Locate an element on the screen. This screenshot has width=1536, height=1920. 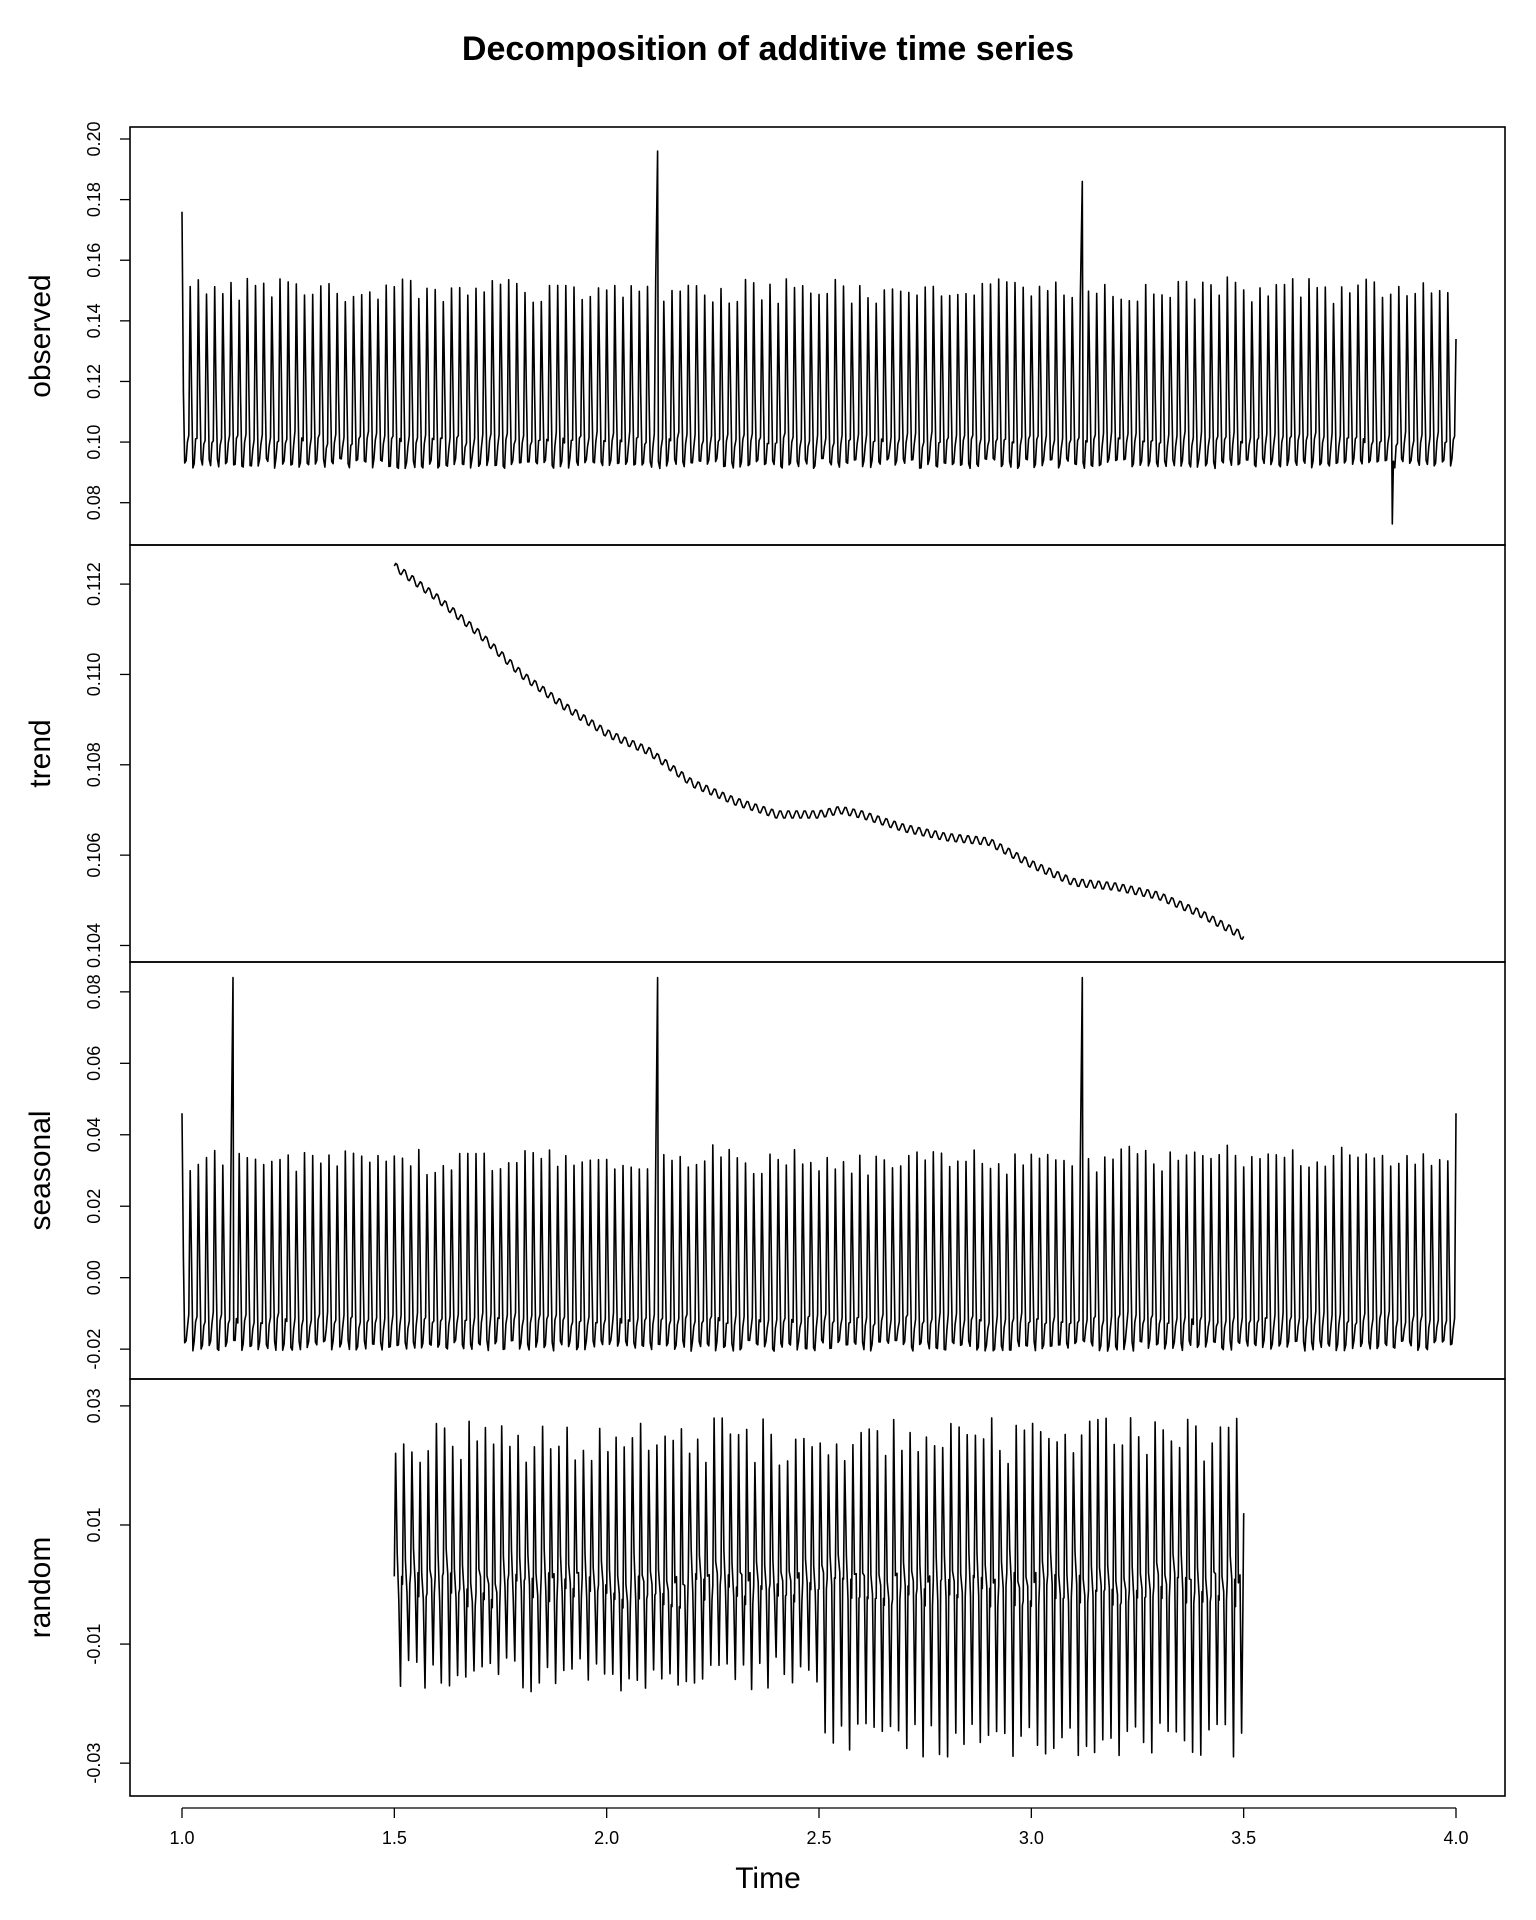
y-tick-label-seasonal-2: 0.02 is located at coordinates (94, 1206).